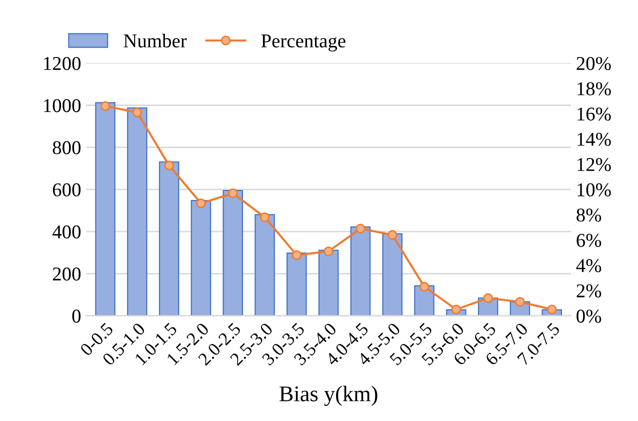 This screenshot has height=421, width=638. What do you see at coordinates (594, 114) in the screenshot?
I see `y2-tick-label: 16%` at bounding box center [594, 114].